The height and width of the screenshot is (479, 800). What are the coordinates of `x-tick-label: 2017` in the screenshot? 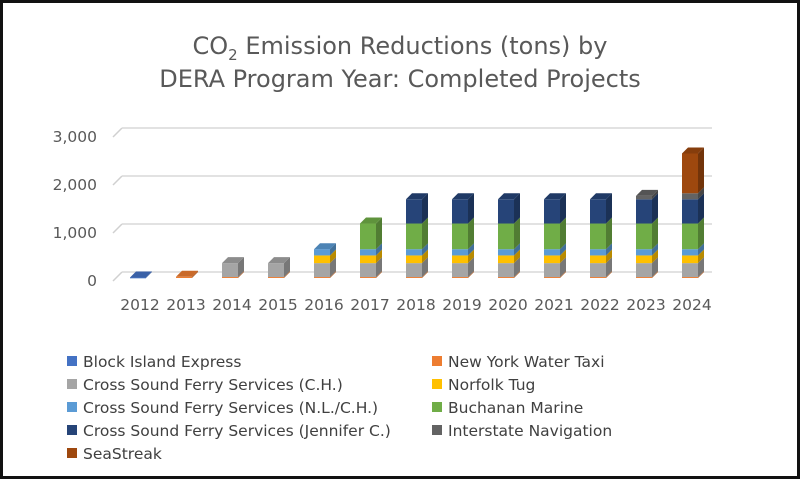 It's located at (369, 305).